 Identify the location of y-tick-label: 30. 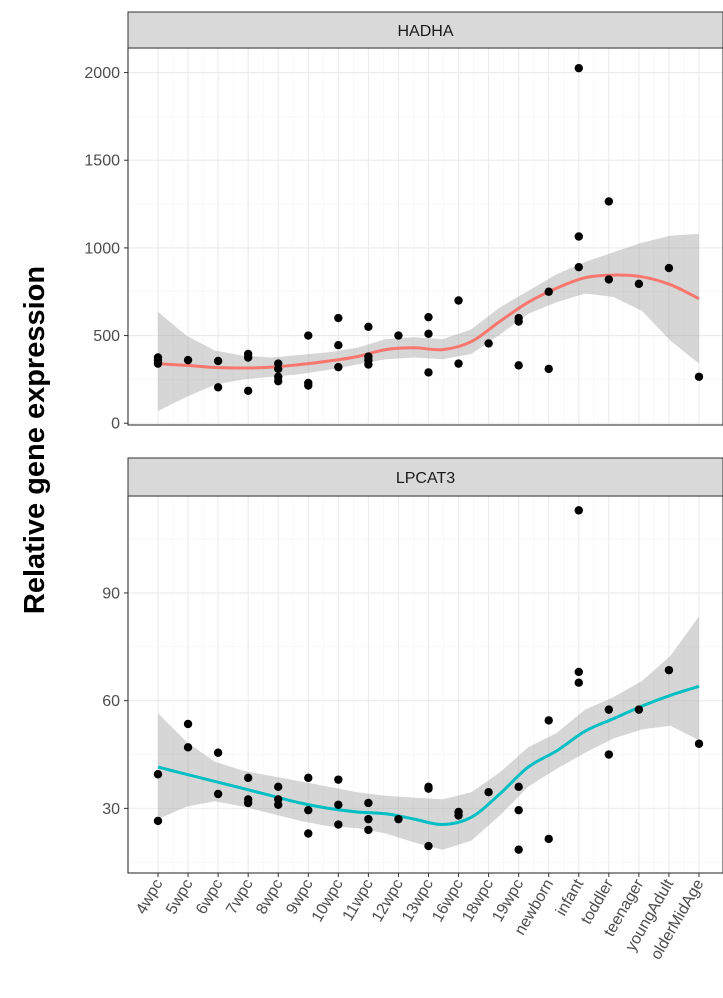
(111, 809).